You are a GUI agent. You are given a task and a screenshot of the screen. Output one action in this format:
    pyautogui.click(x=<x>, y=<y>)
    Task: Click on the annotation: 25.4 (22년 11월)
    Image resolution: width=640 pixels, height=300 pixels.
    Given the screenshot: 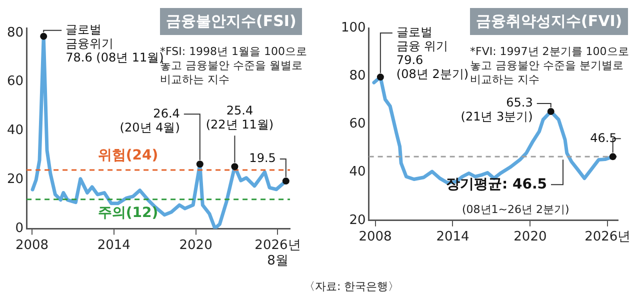 What is the action you would take?
    pyautogui.click(x=240, y=118)
    